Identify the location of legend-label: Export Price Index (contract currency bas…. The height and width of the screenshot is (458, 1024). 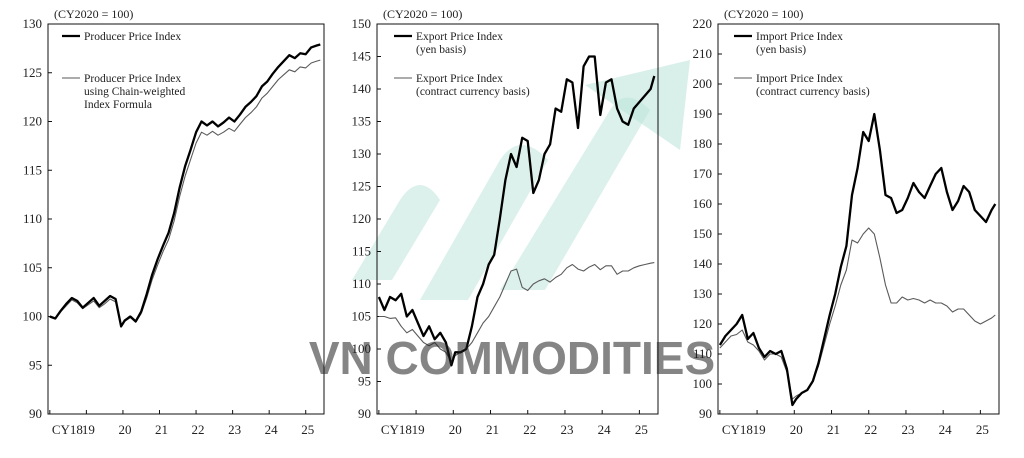
(473, 85).